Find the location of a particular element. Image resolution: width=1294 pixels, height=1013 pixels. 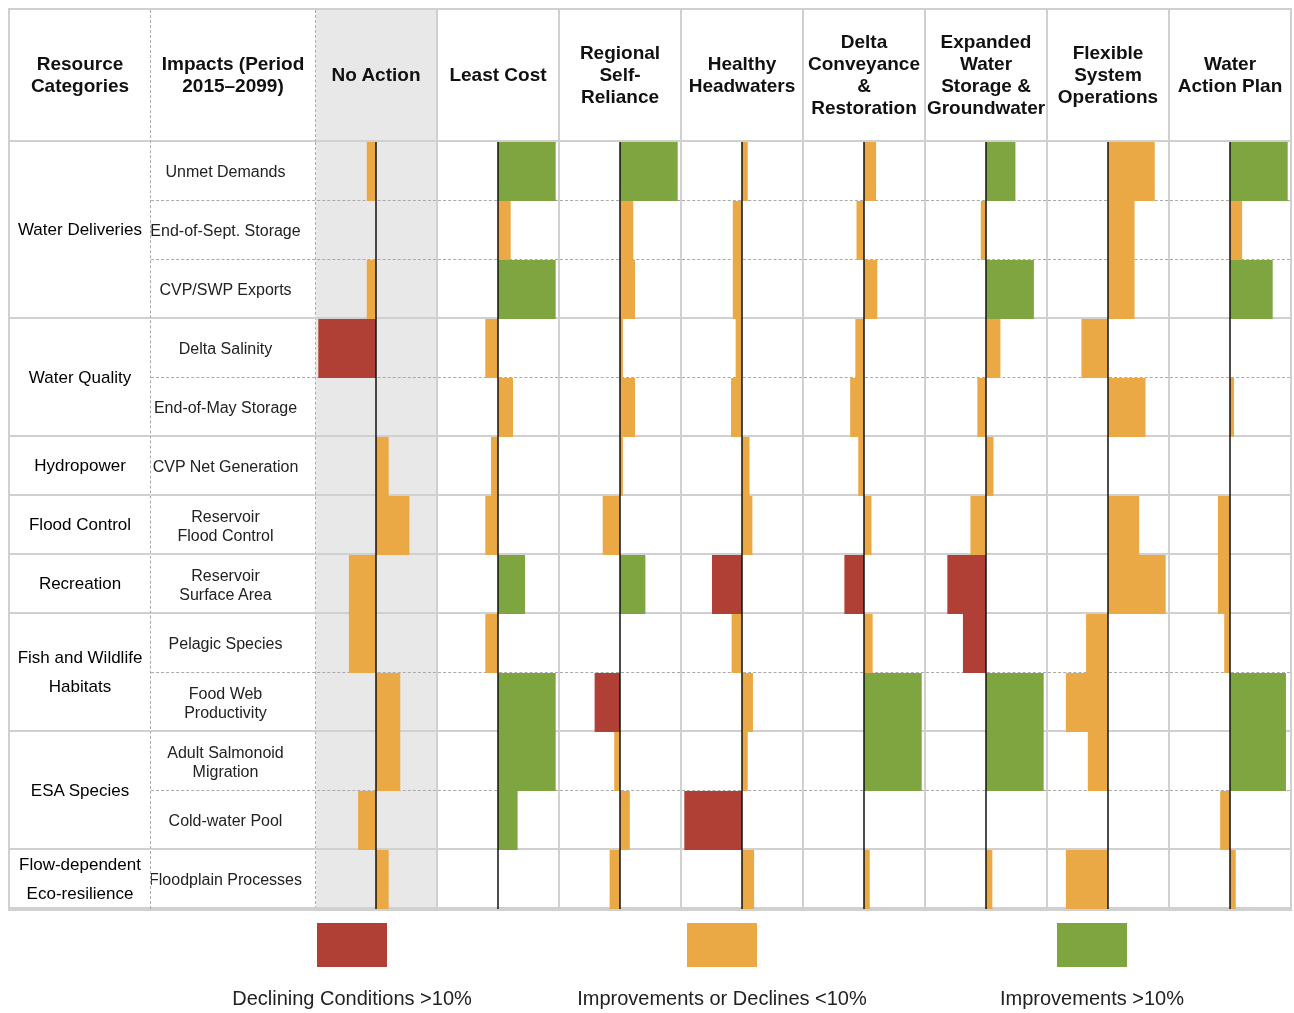

y-tick-label: End-of-Sept. Storage is located at coordinates (225, 230).